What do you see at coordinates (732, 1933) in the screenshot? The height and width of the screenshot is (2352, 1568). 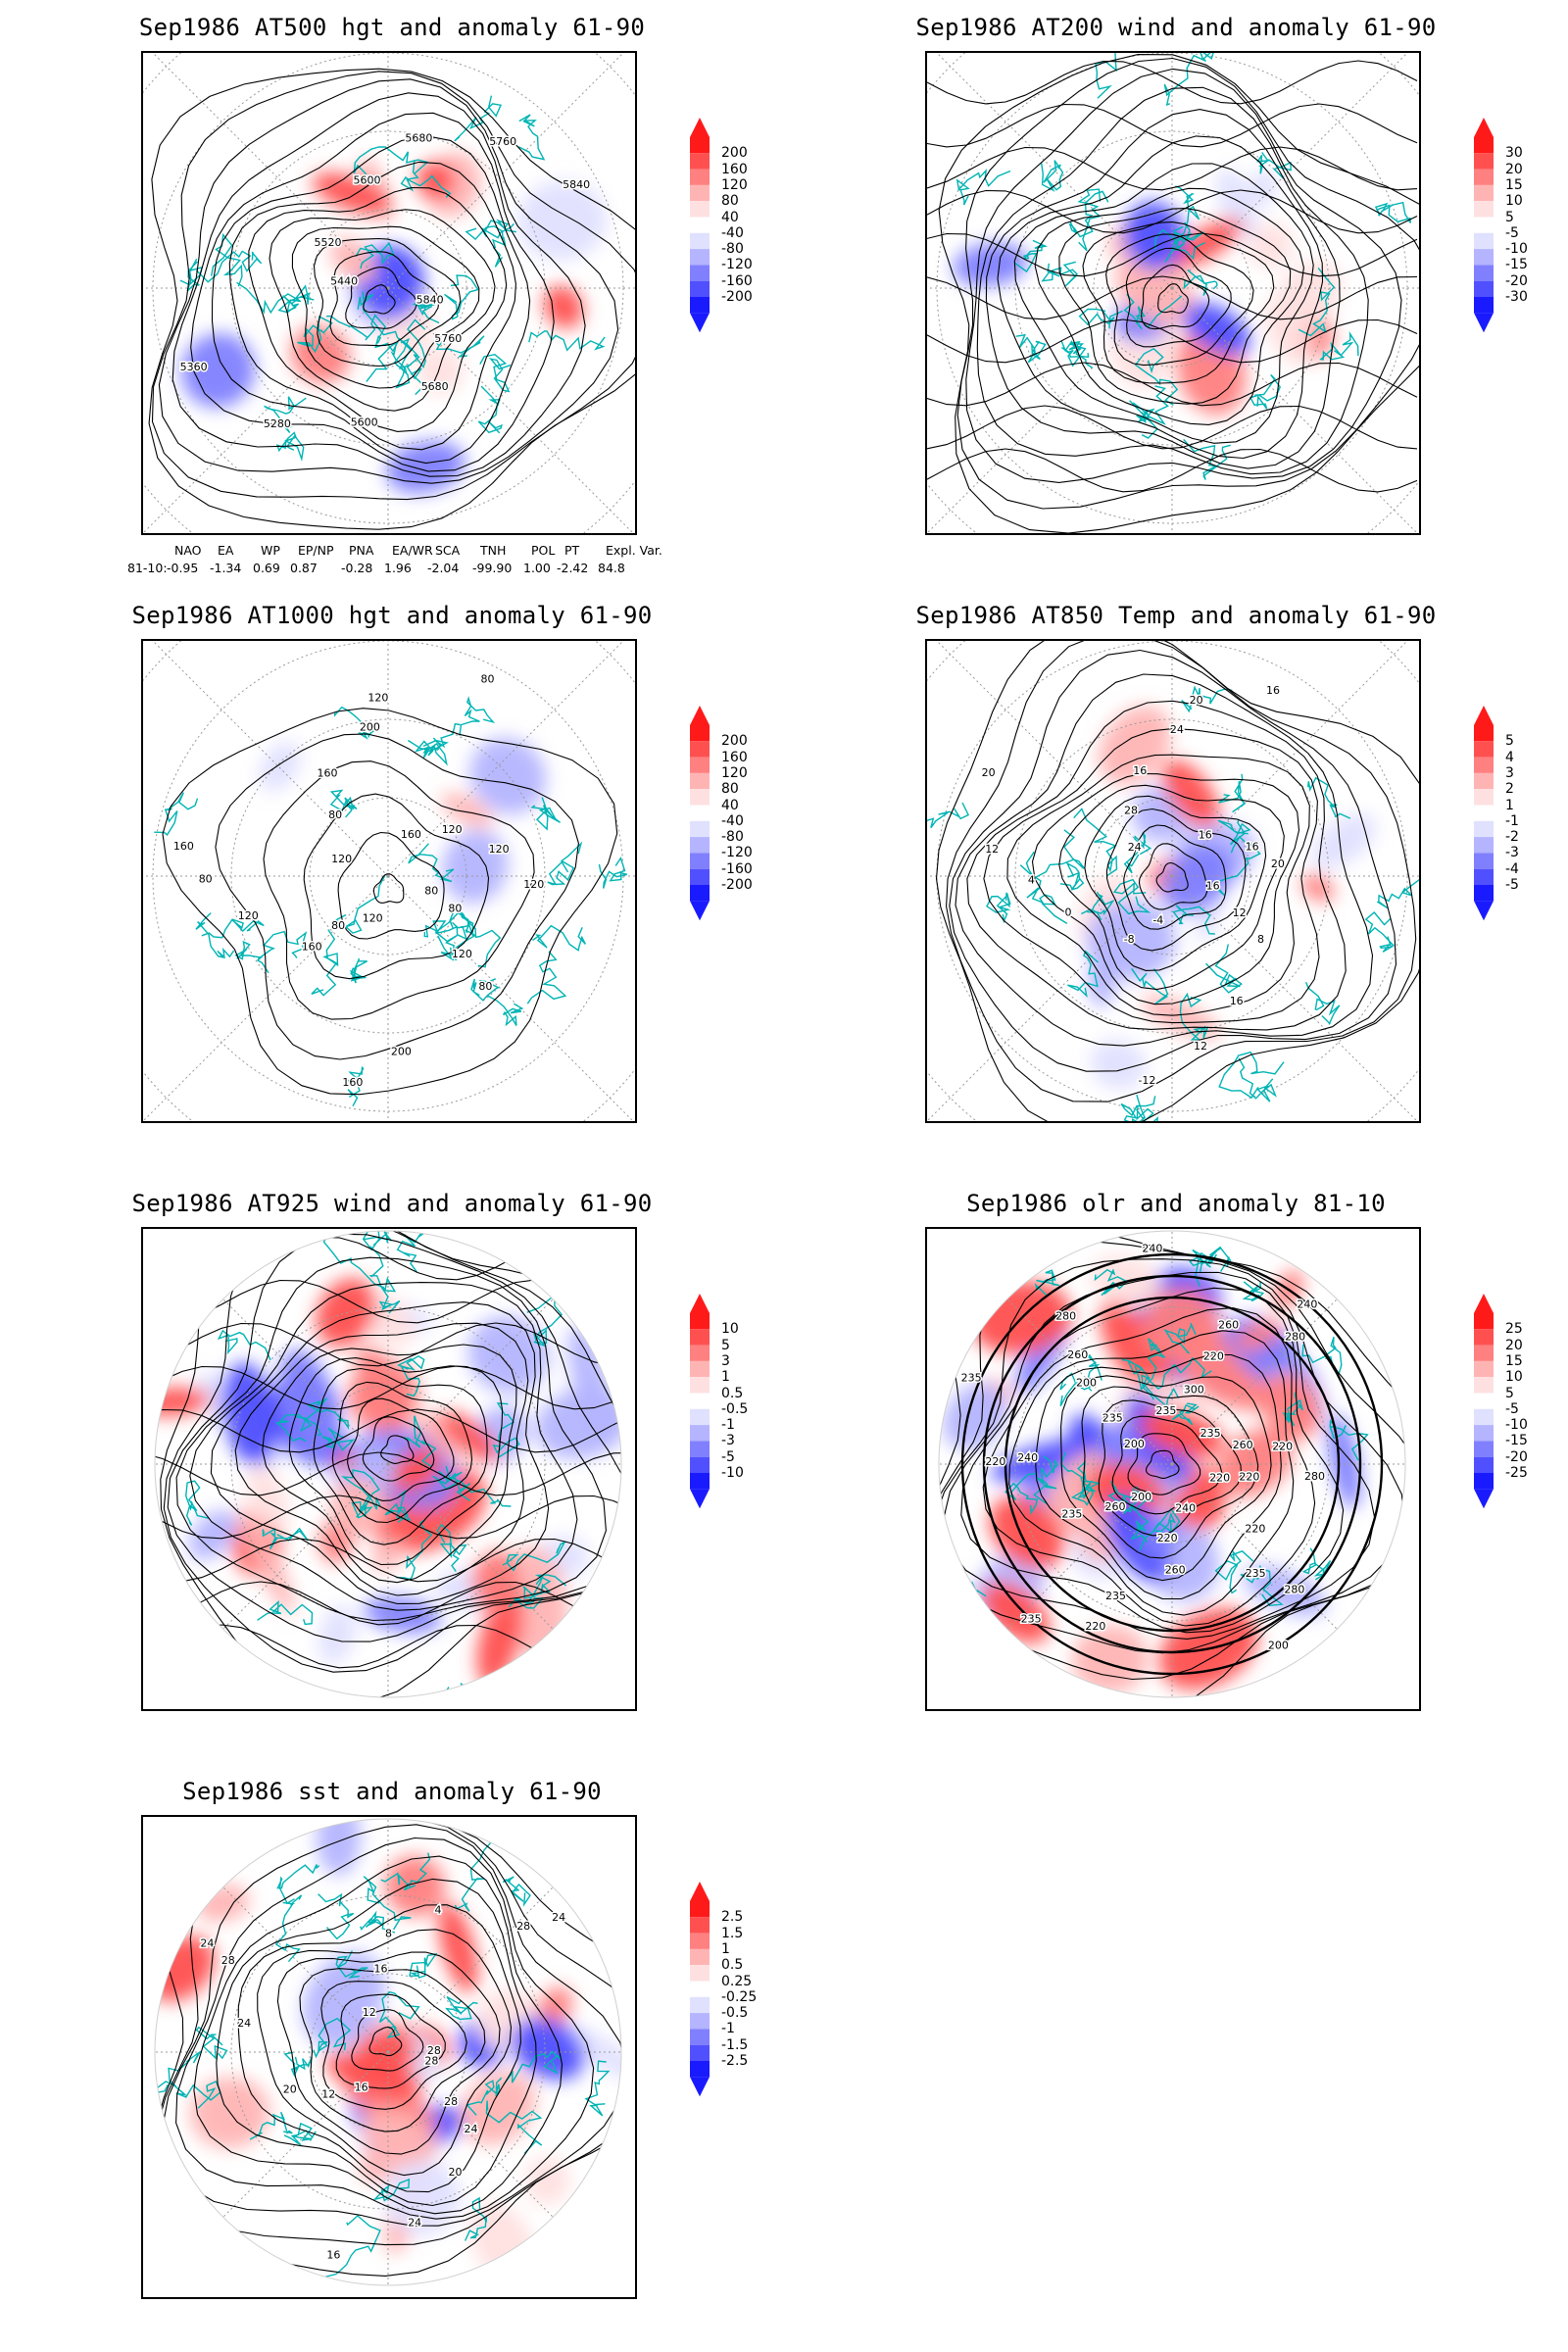 I see `colorbar-label: 1.5` at bounding box center [732, 1933].